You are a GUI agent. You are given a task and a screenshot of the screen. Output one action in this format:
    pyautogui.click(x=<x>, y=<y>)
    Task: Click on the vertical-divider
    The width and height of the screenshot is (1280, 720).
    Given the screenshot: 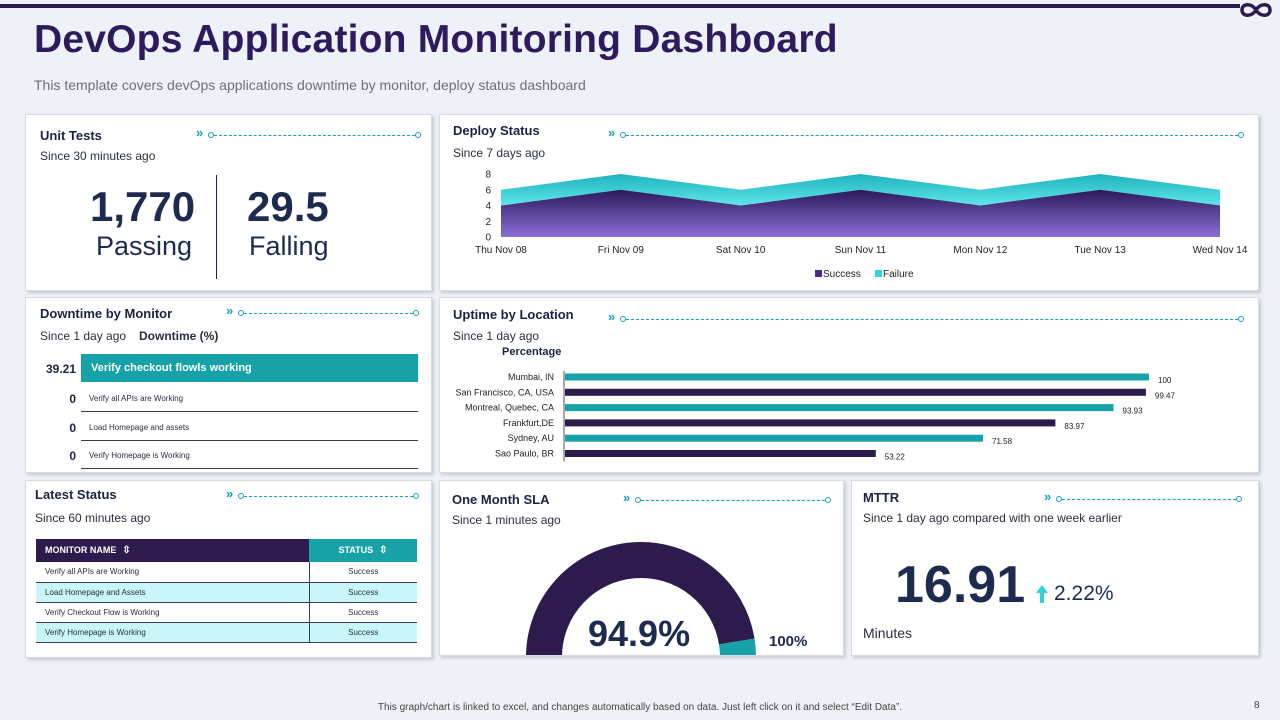 What is the action you would take?
    pyautogui.click(x=216, y=227)
    